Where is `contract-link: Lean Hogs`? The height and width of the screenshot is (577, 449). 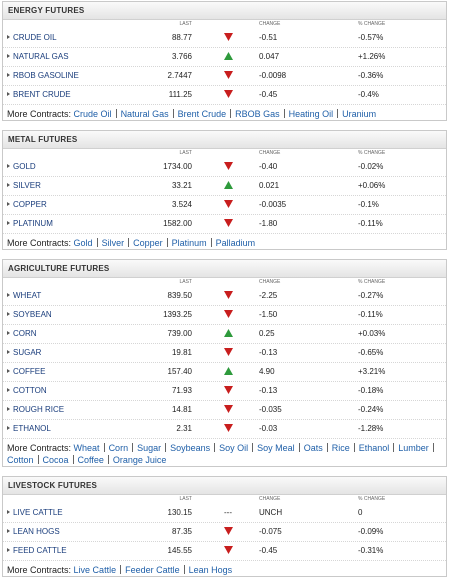
contract-link: Lean Hogs is located at coordinates (210, 570).